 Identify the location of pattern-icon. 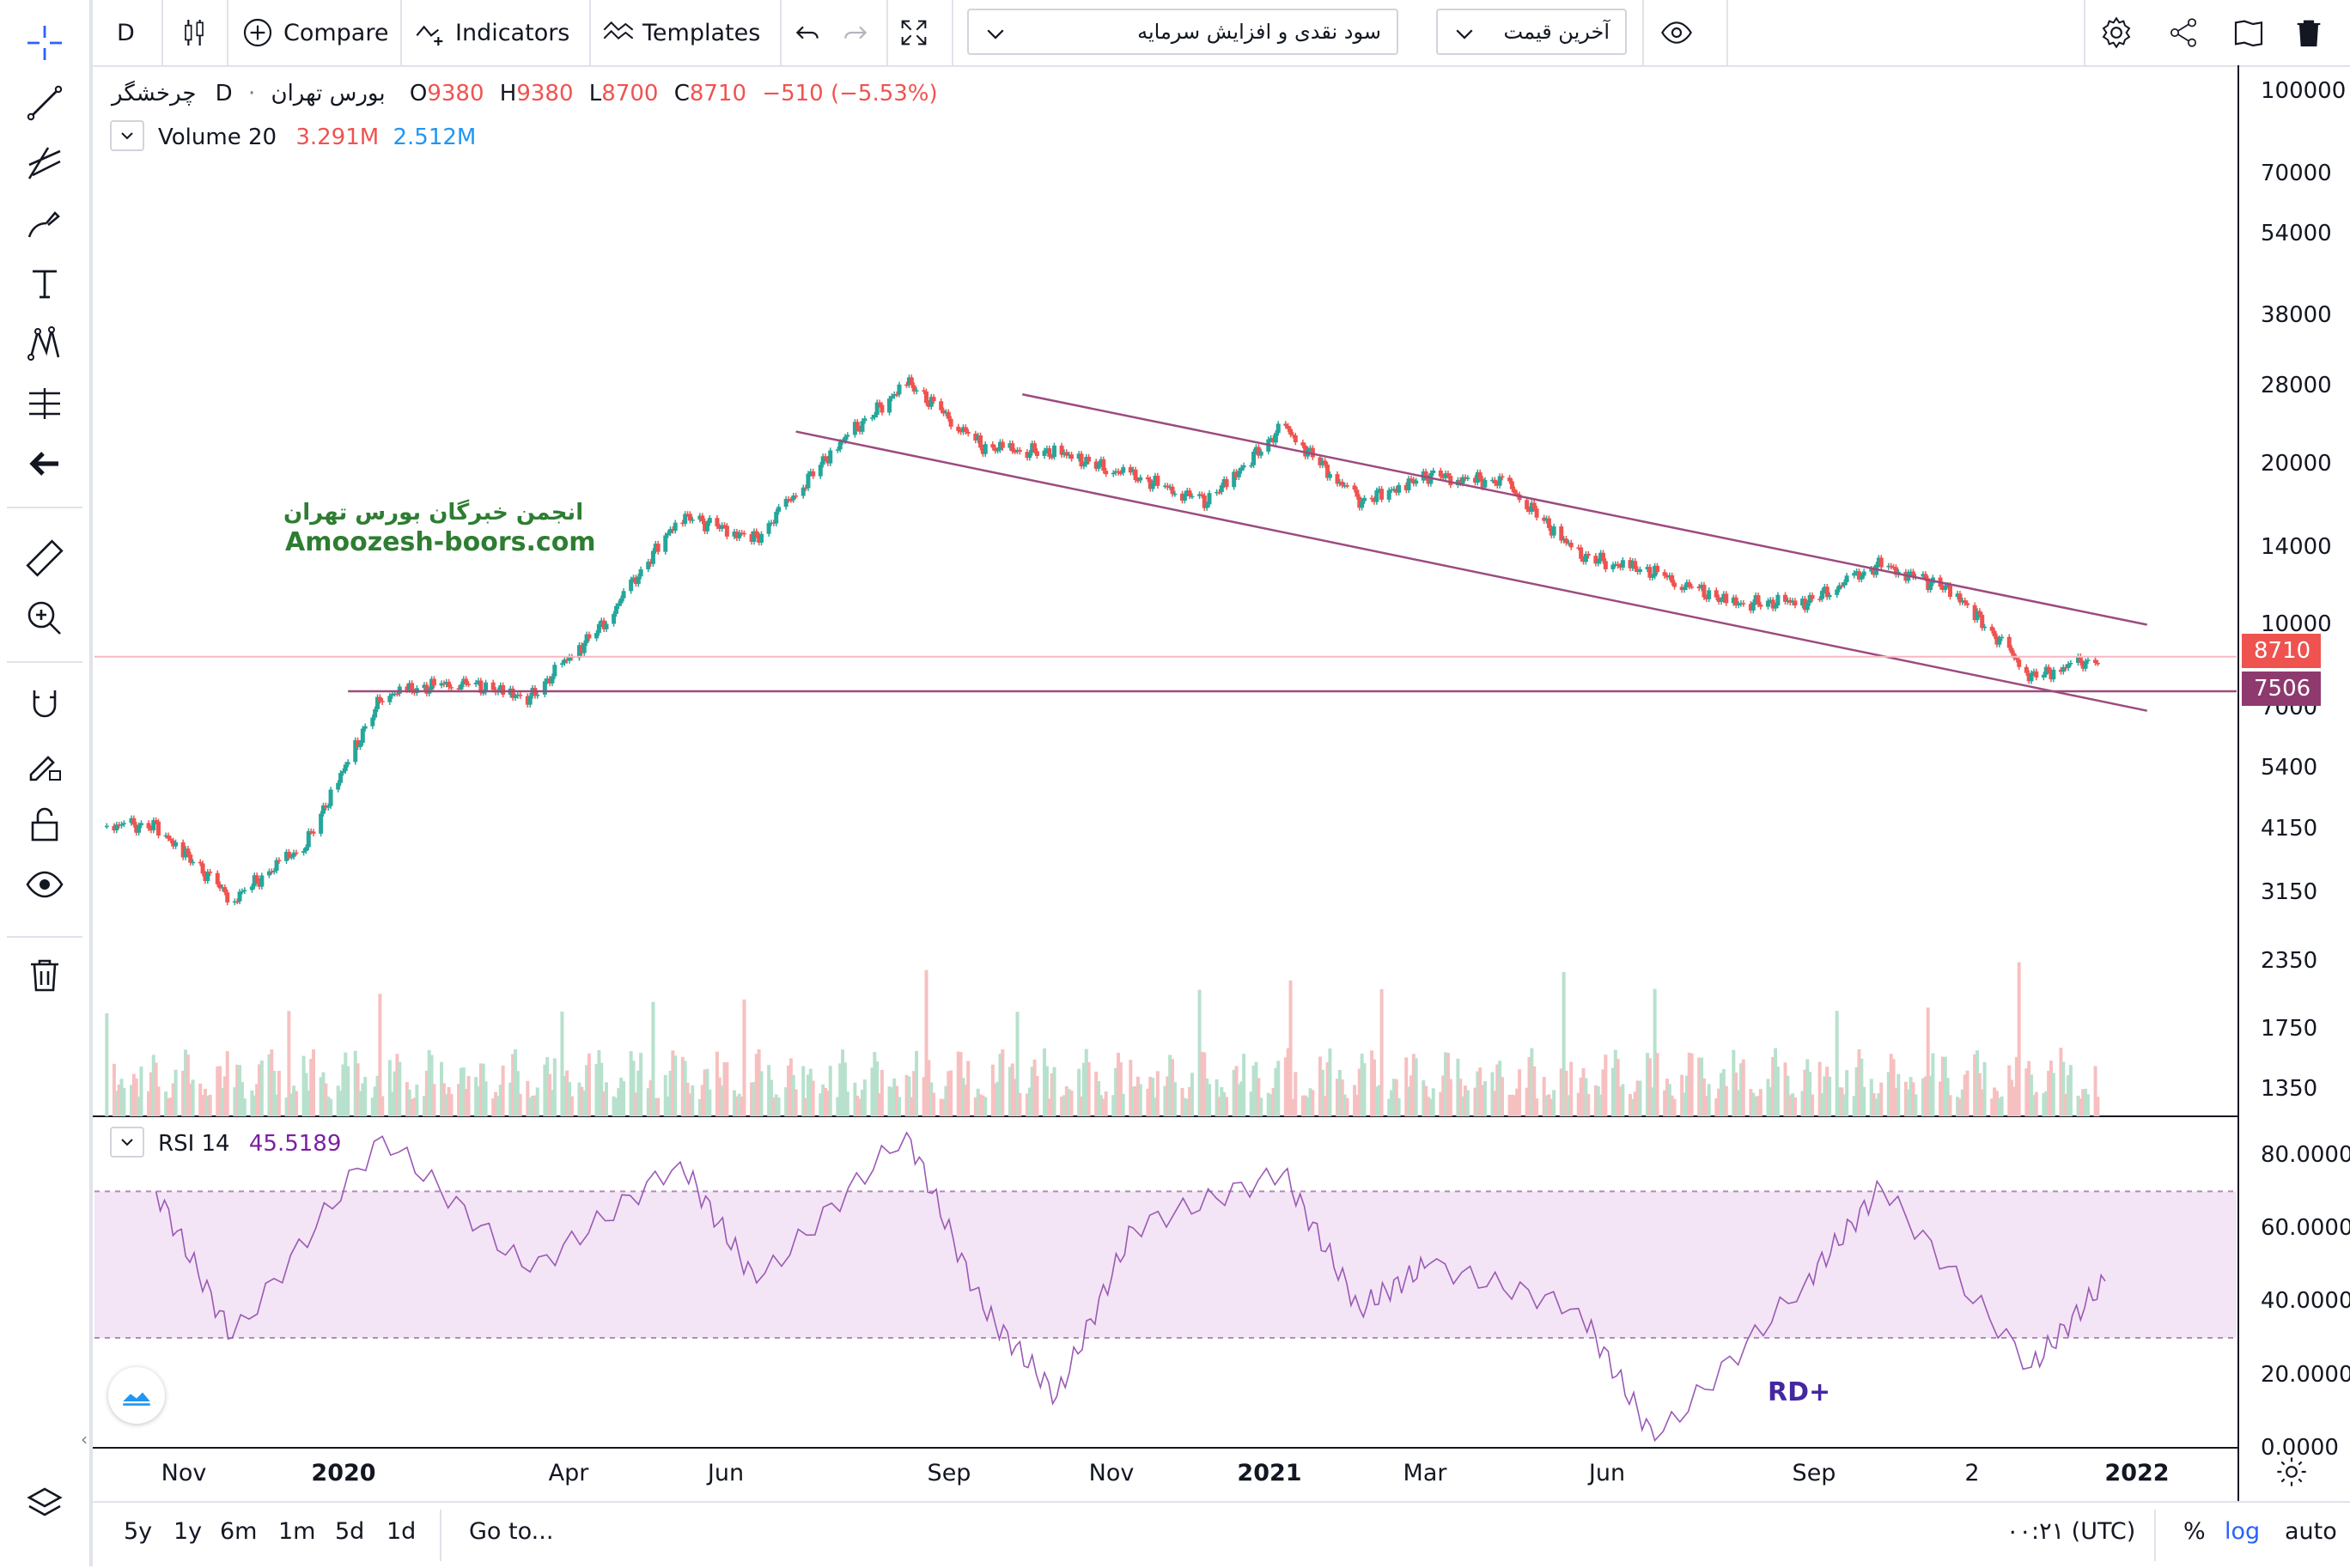
(44, 343).